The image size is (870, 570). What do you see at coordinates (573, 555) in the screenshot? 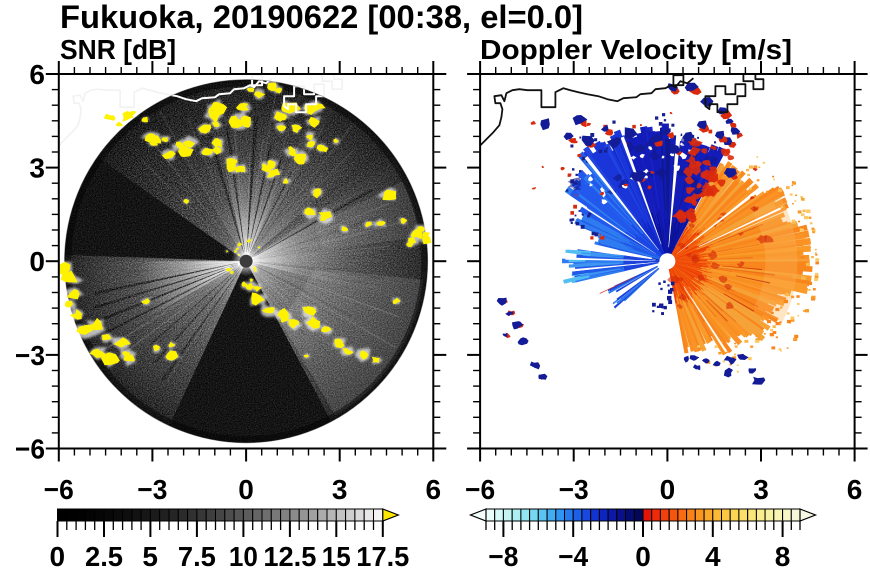
I see `svg-text: −4` at bounding box center [573, 555].